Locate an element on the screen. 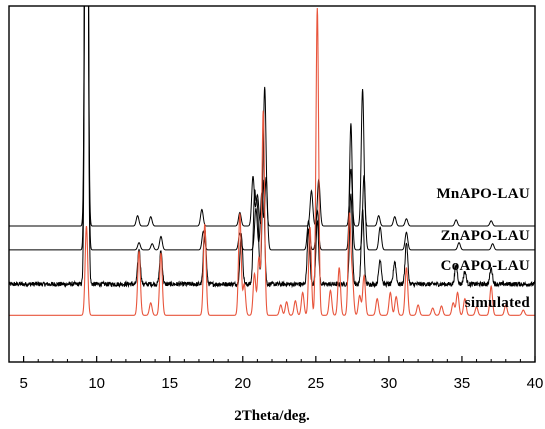  series-label-mnapo-lau: MnAPO-LAU is located at coordinates (483, 194).